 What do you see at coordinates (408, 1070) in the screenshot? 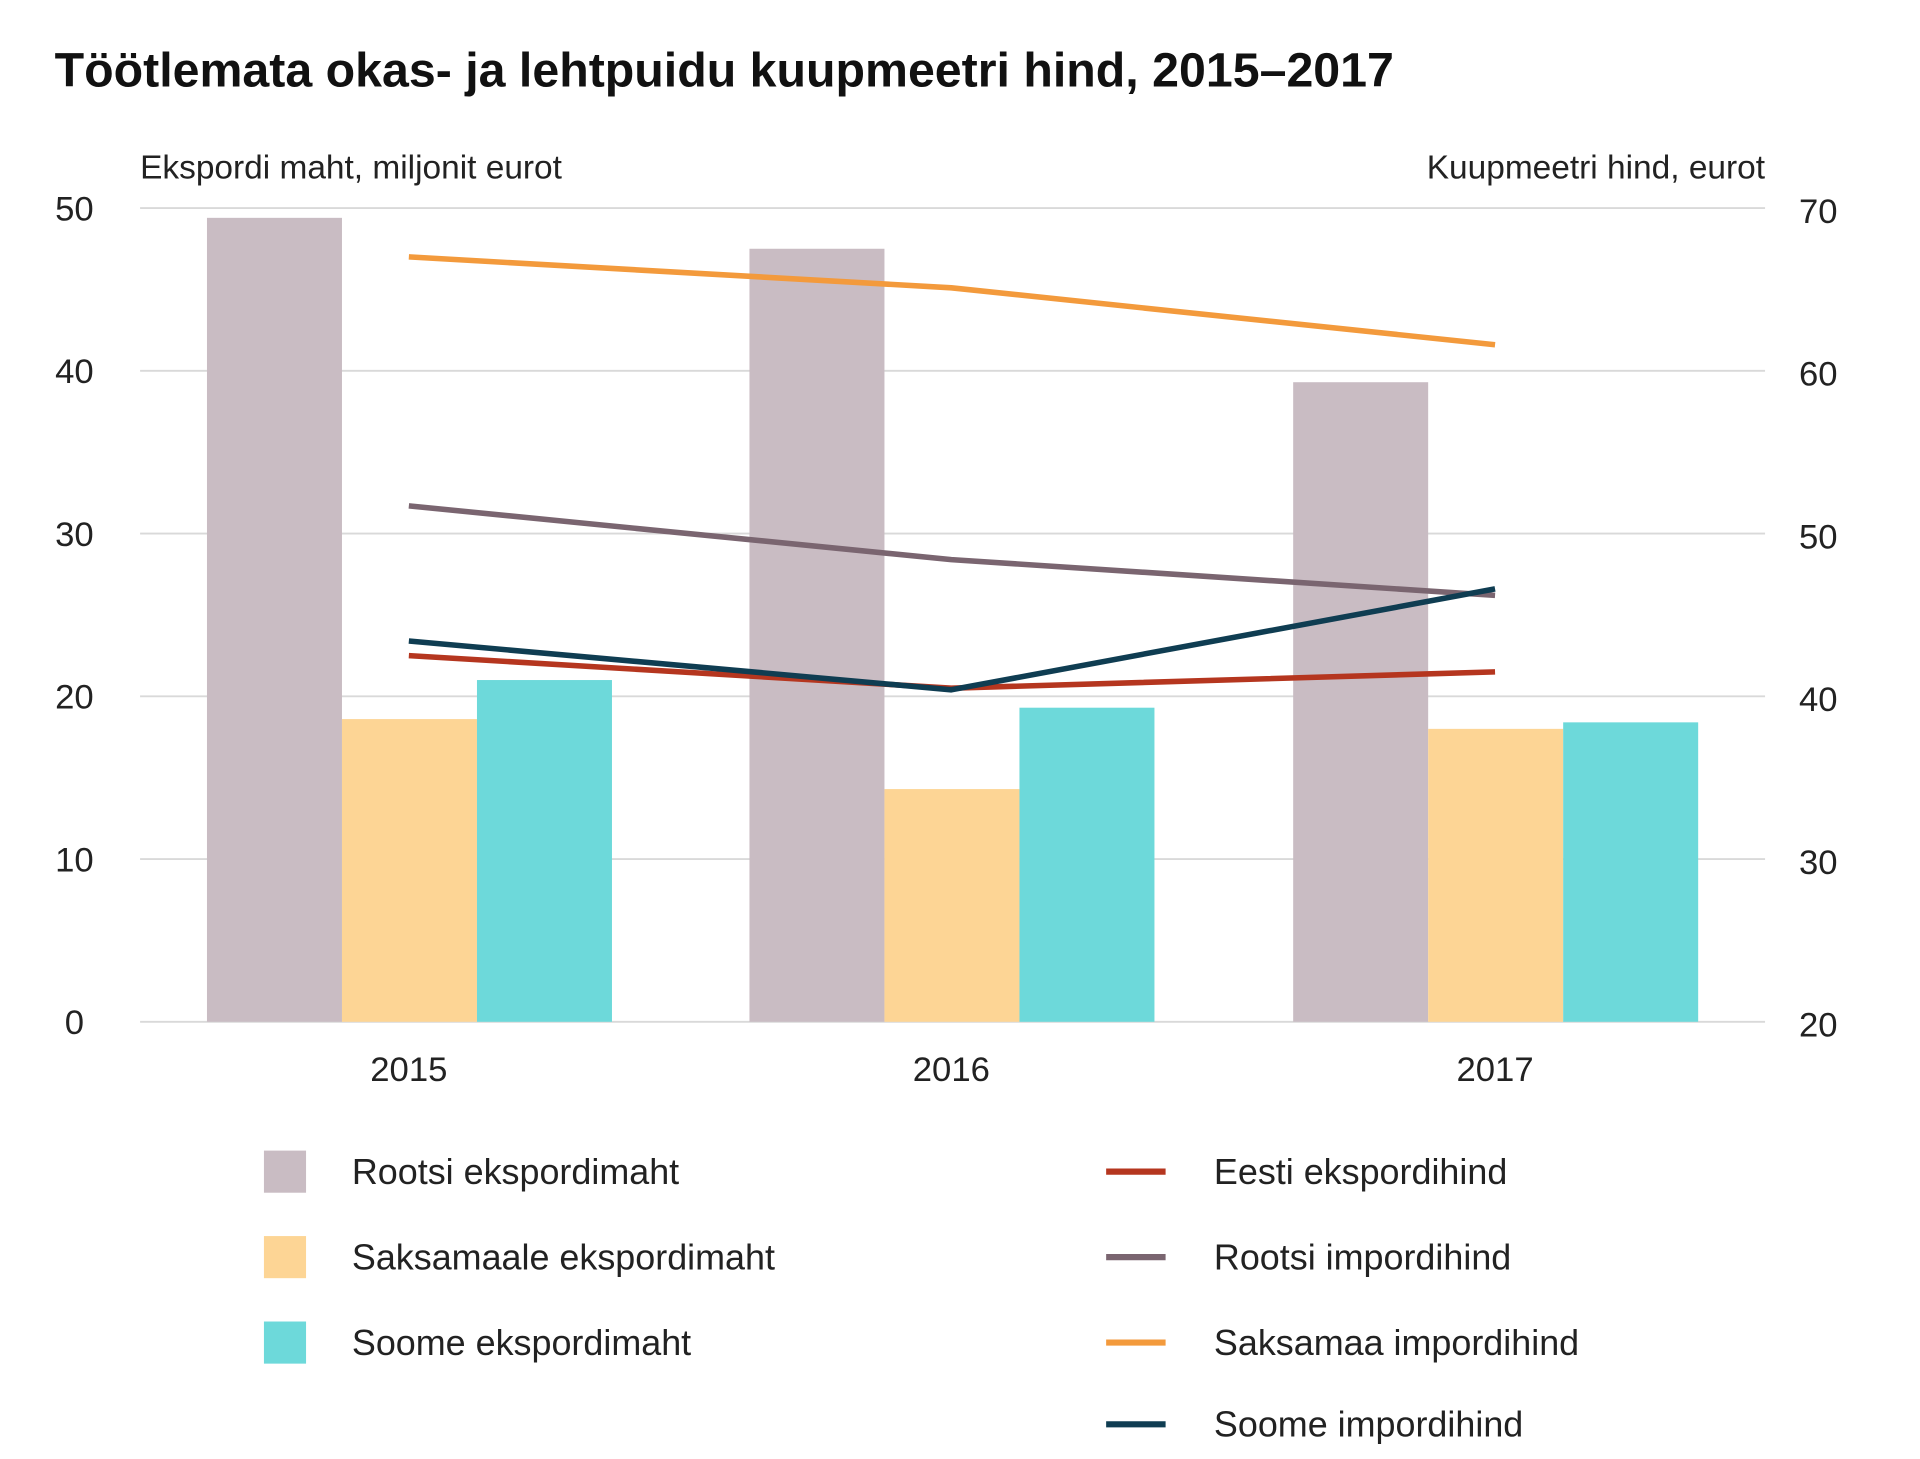
I see `x-tick-label: 2015` at bounding box center [408, 1070].